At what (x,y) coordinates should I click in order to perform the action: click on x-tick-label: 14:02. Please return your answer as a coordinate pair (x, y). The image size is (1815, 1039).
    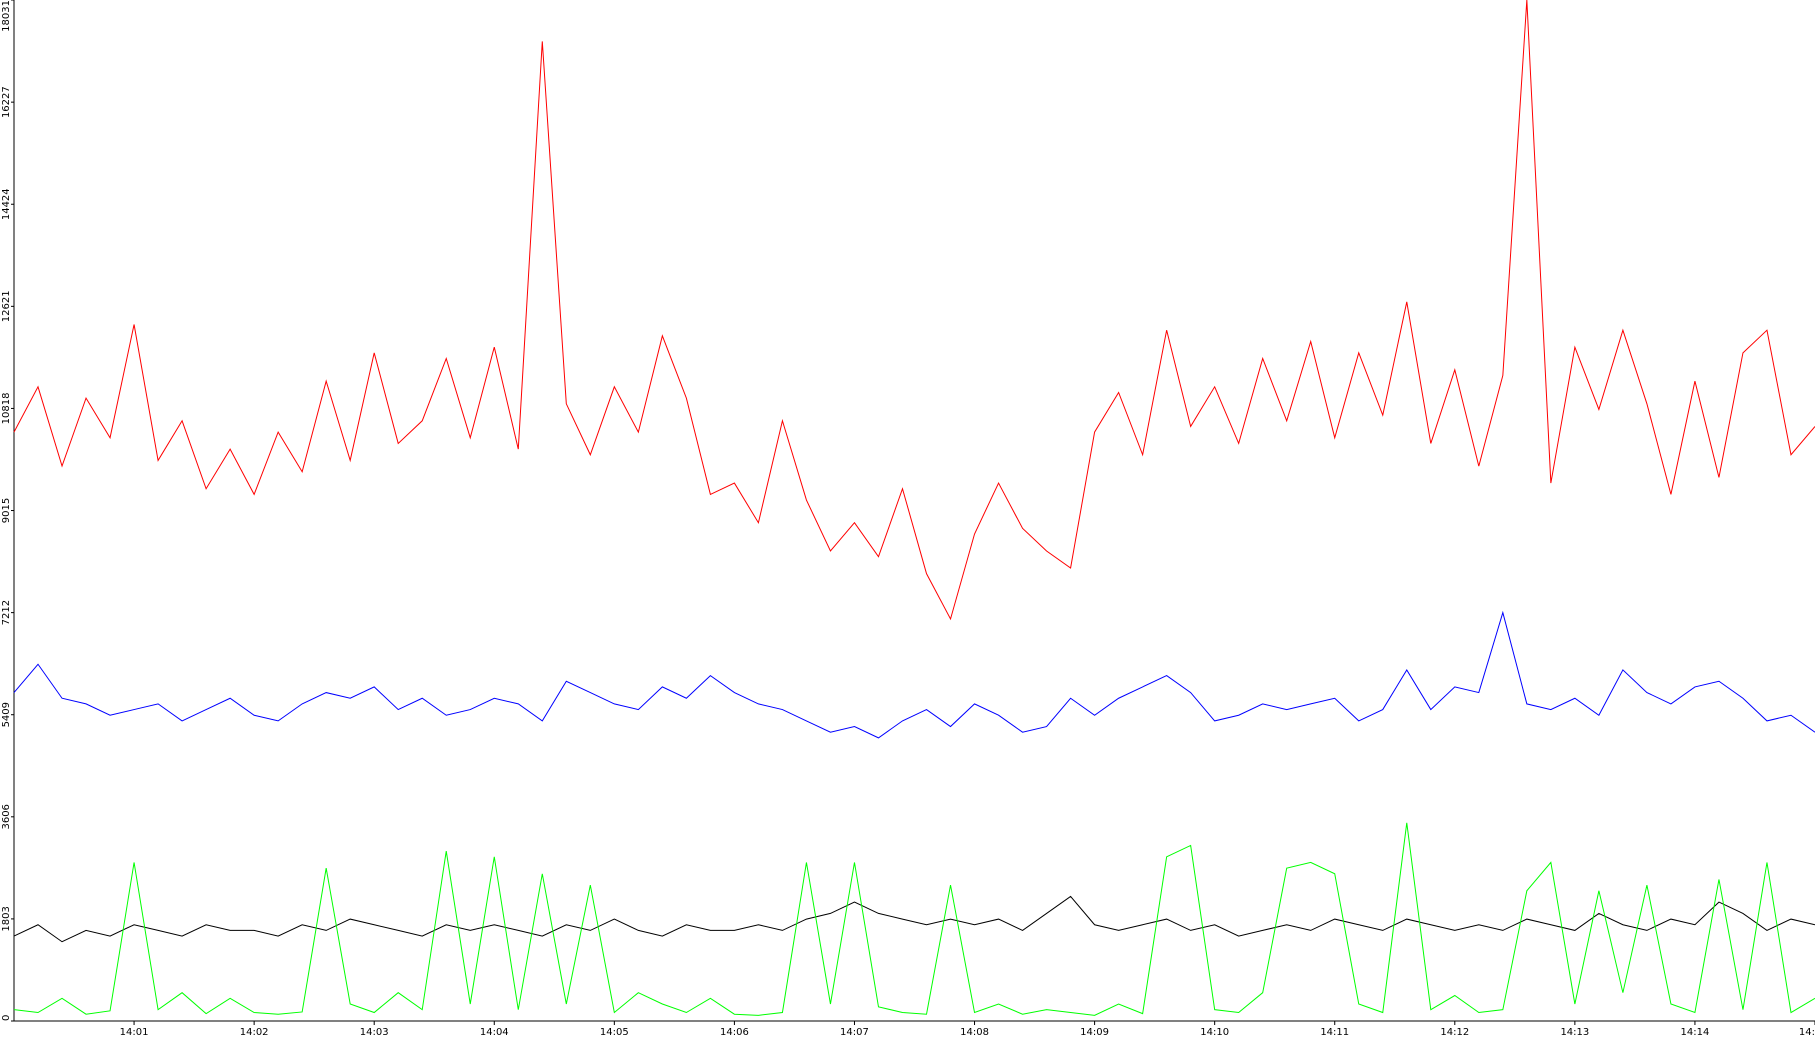
    Looking at the image, I should click on (254, 1032).